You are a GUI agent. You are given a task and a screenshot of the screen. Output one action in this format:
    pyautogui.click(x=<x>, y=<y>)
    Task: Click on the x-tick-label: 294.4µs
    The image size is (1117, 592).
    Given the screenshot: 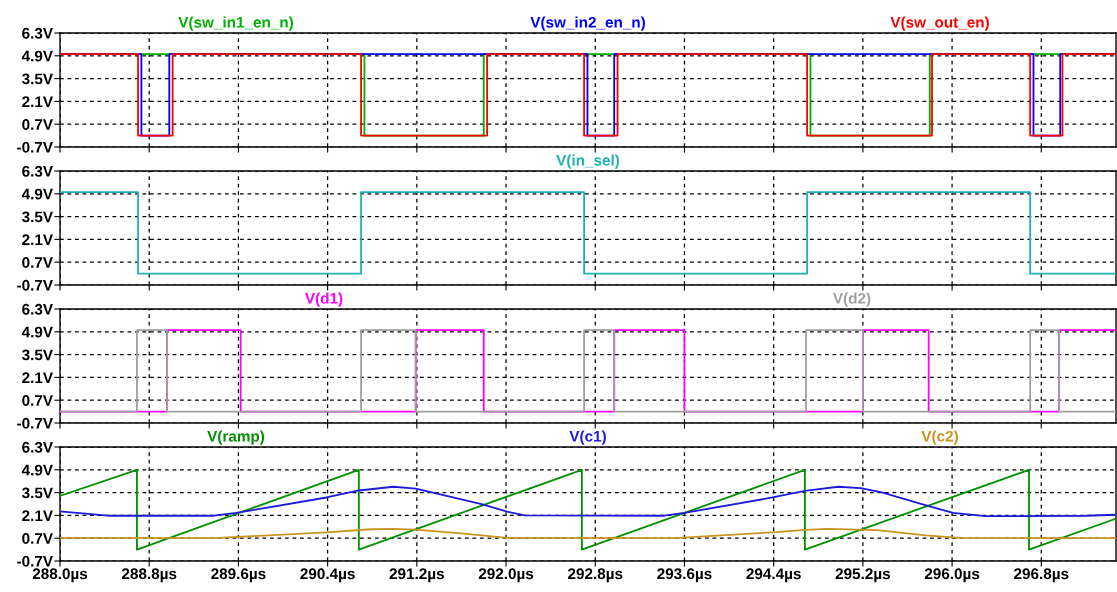 What is the action you would take?
    pyautogui.click(x=773, y=575)
    